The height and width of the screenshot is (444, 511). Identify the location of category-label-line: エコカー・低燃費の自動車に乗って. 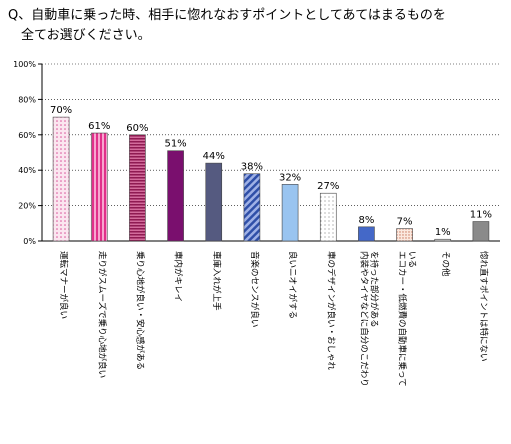
(402, 319).